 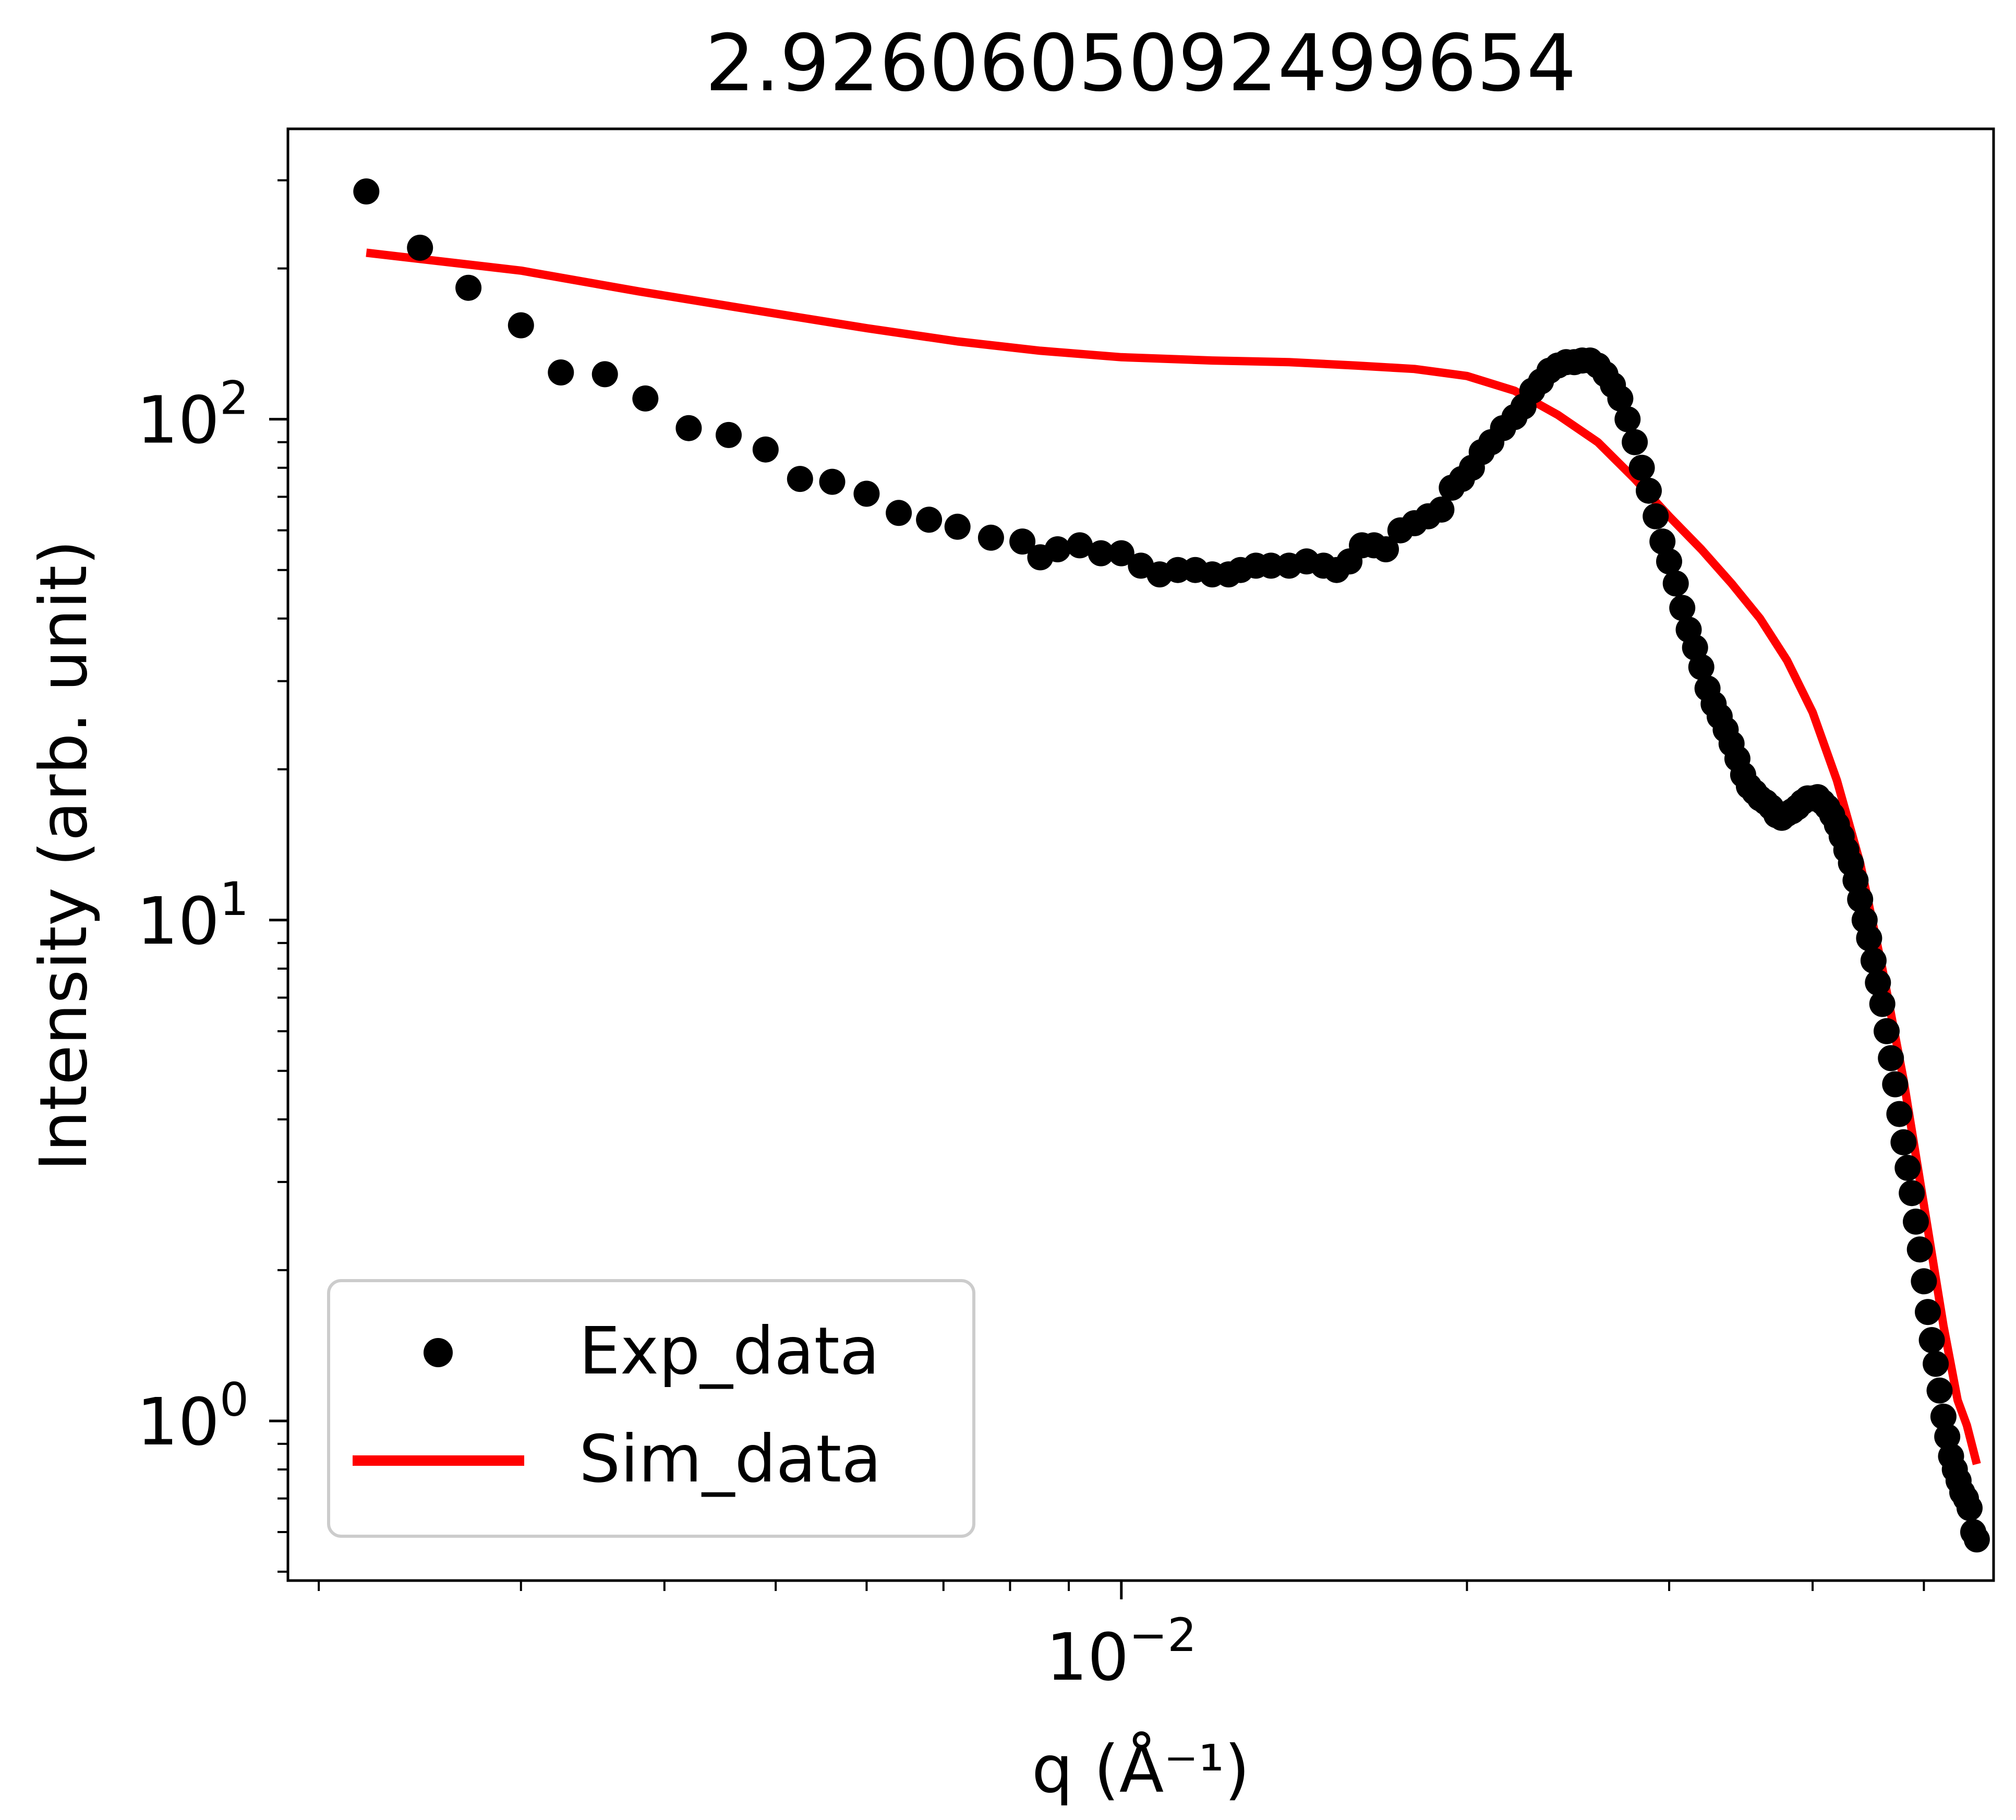 What do you see at coordinates (1141, 1769) in the screenshot?
I see `x-axis-label: q (Å⁻¹)` at bounding box center [1141, 1769].